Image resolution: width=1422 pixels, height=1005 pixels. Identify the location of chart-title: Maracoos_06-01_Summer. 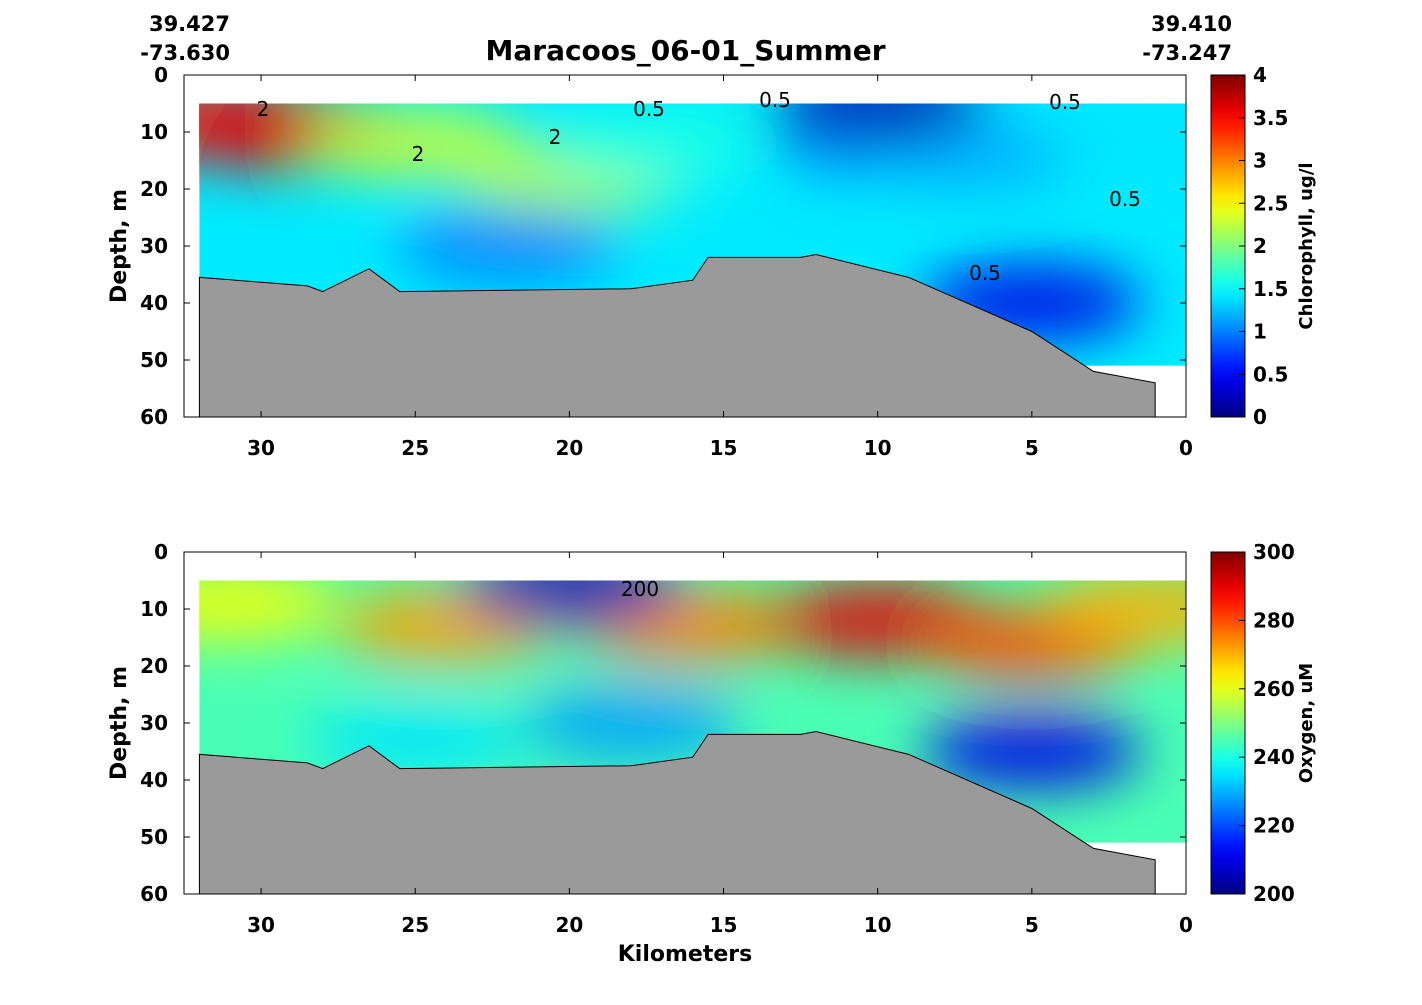
(685, 50).